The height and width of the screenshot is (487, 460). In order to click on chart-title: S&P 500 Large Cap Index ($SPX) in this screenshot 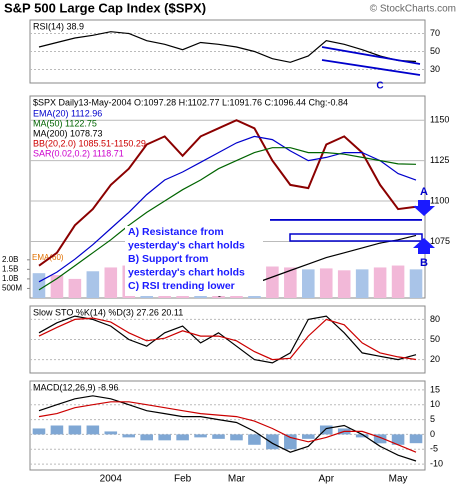, I will do `click(105, 7)`.